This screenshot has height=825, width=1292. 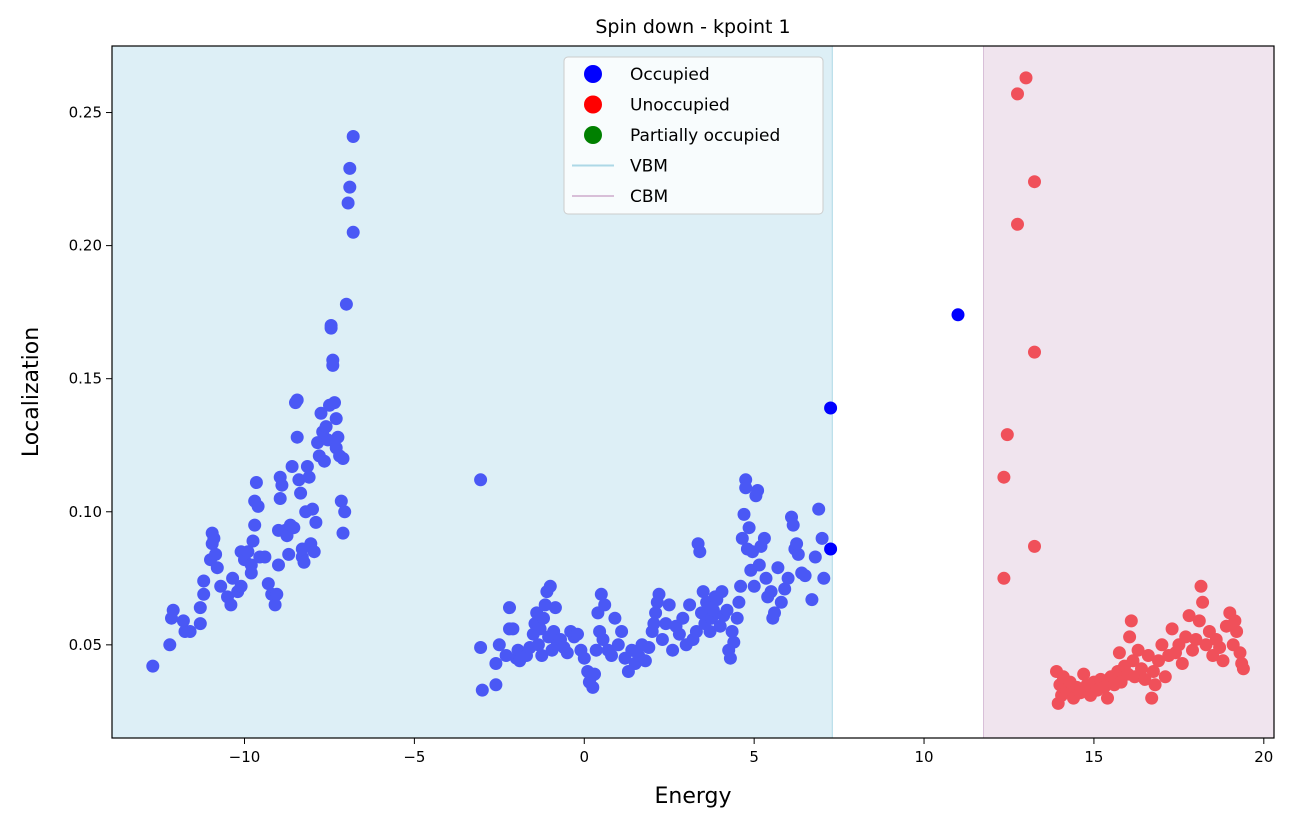 I want to click on y-axis: 0.05 0.10 0.15 0.20 0.25, so click(x=90, y=379).